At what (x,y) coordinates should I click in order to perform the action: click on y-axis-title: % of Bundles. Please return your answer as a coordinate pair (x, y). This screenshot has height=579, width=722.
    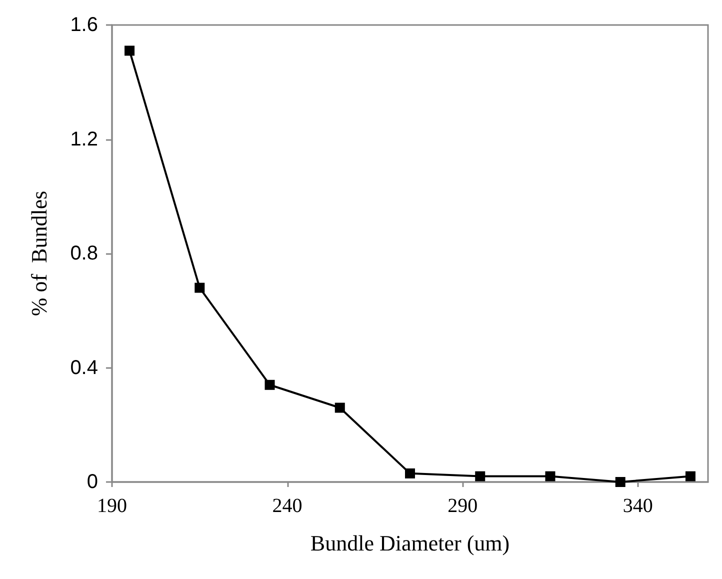
    Looking at the image, I should click on (39, 253).